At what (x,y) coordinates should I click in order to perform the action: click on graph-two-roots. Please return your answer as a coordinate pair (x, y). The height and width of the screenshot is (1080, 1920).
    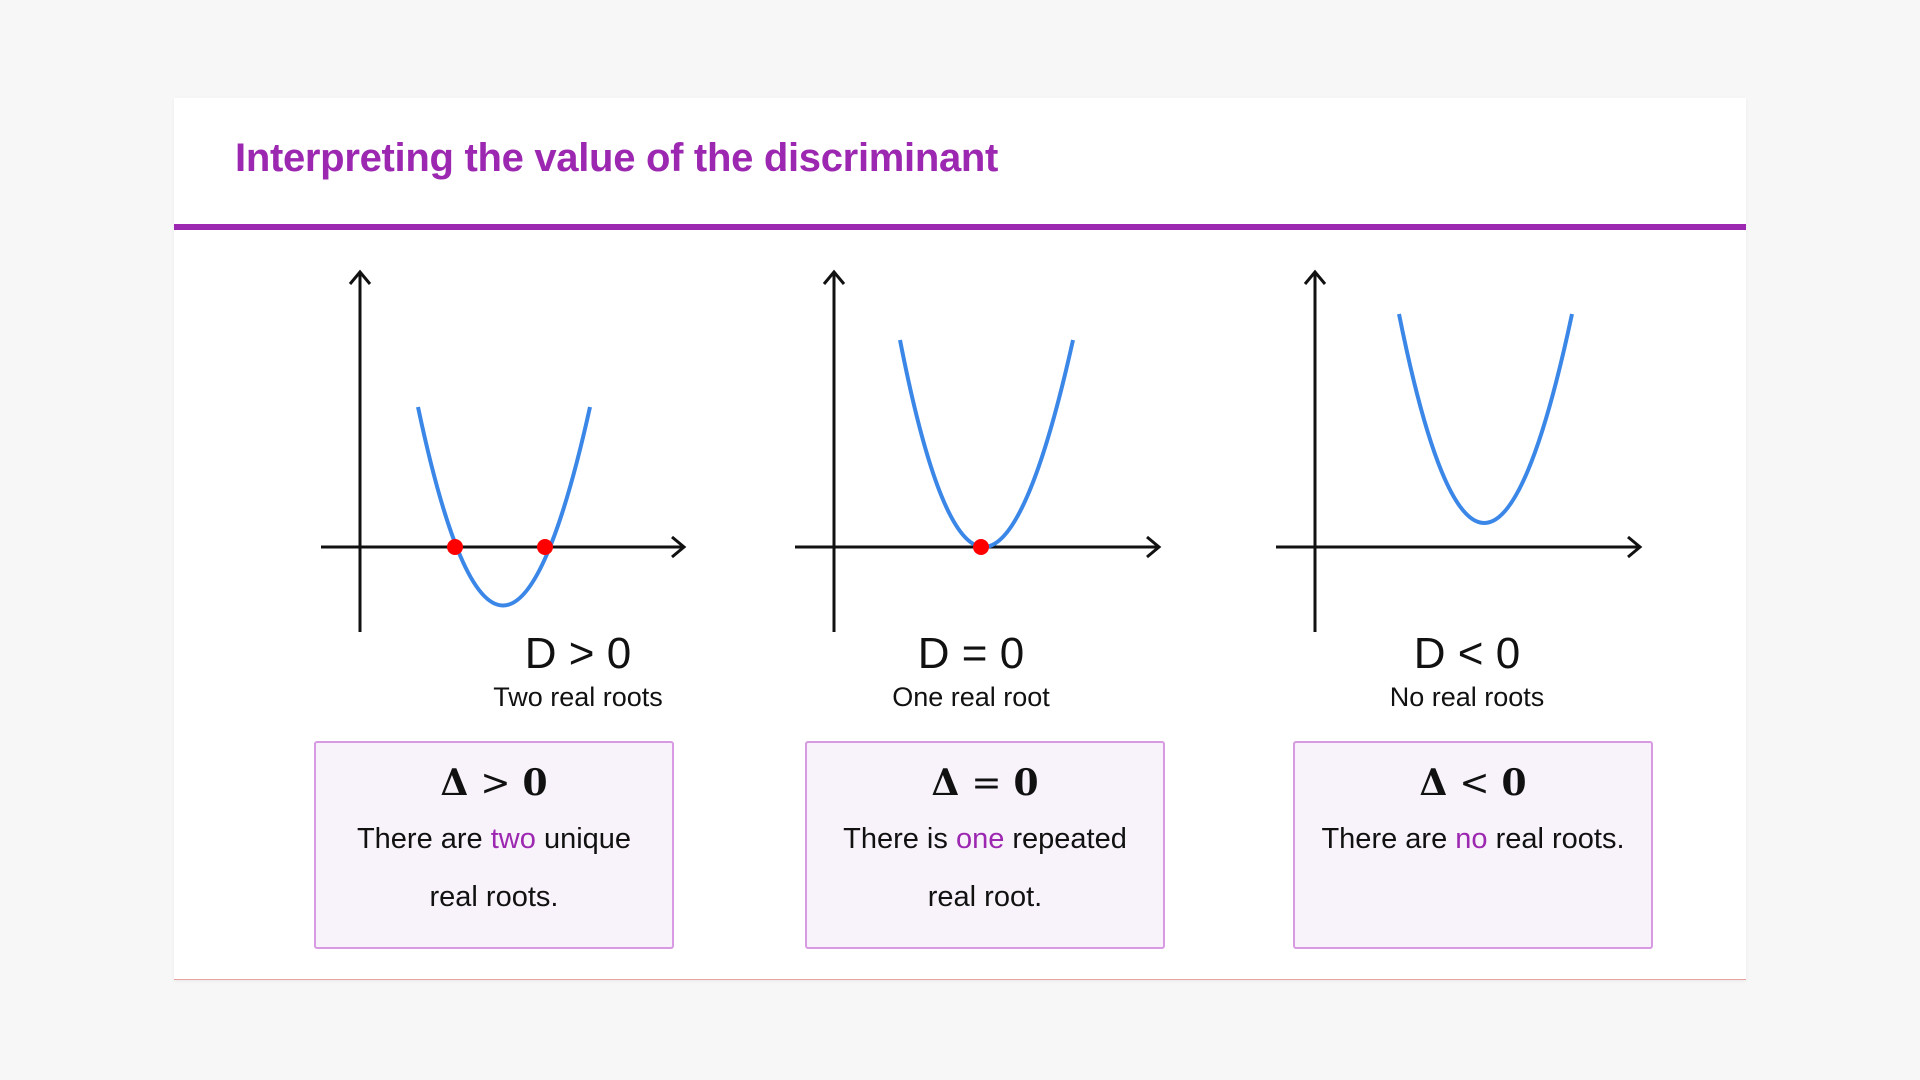
    Looking at the image, I should click on (504, 450).